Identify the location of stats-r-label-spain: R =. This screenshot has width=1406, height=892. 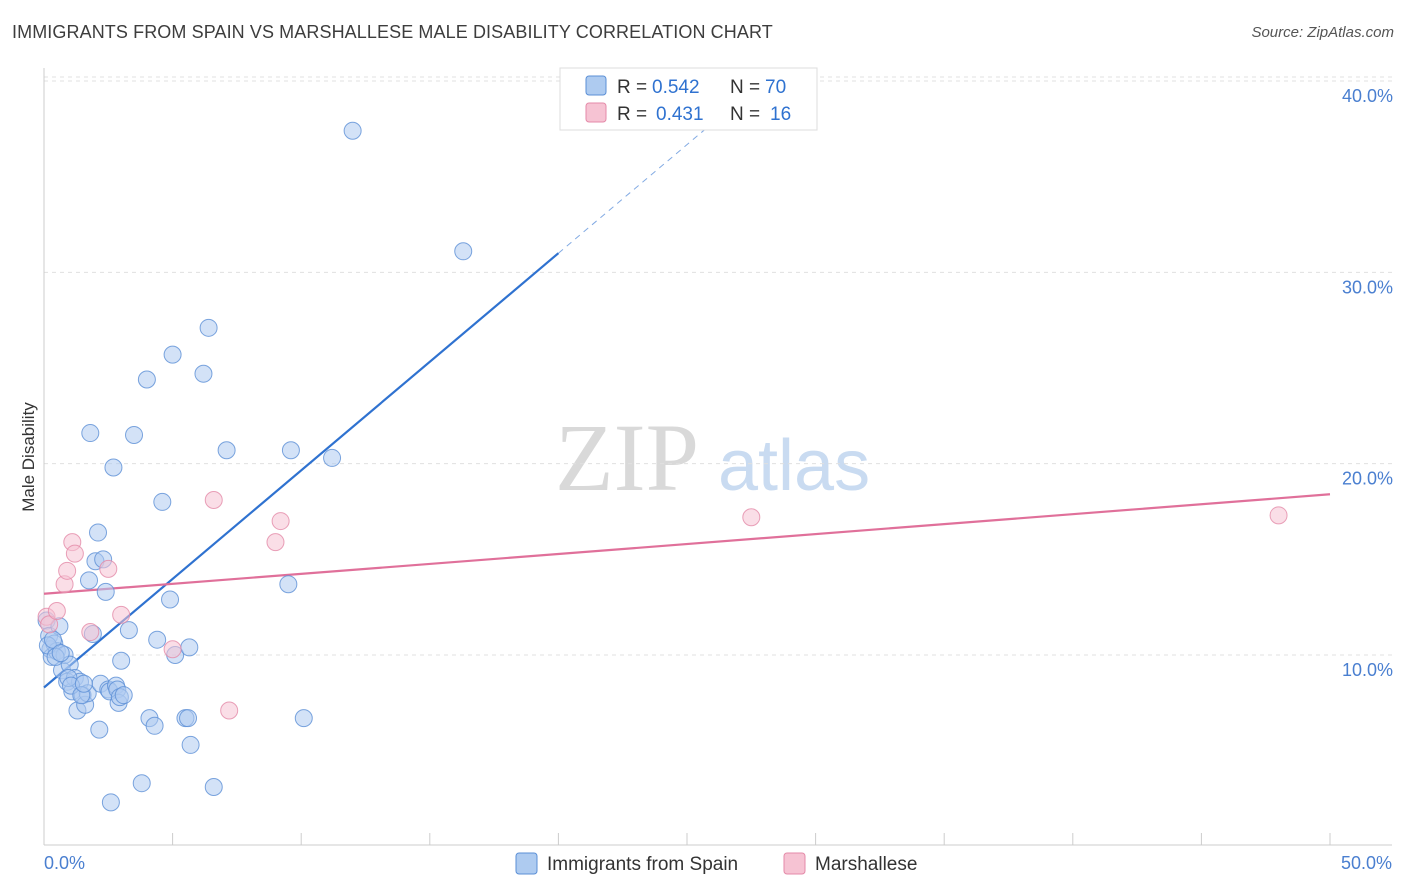
(632, 87).